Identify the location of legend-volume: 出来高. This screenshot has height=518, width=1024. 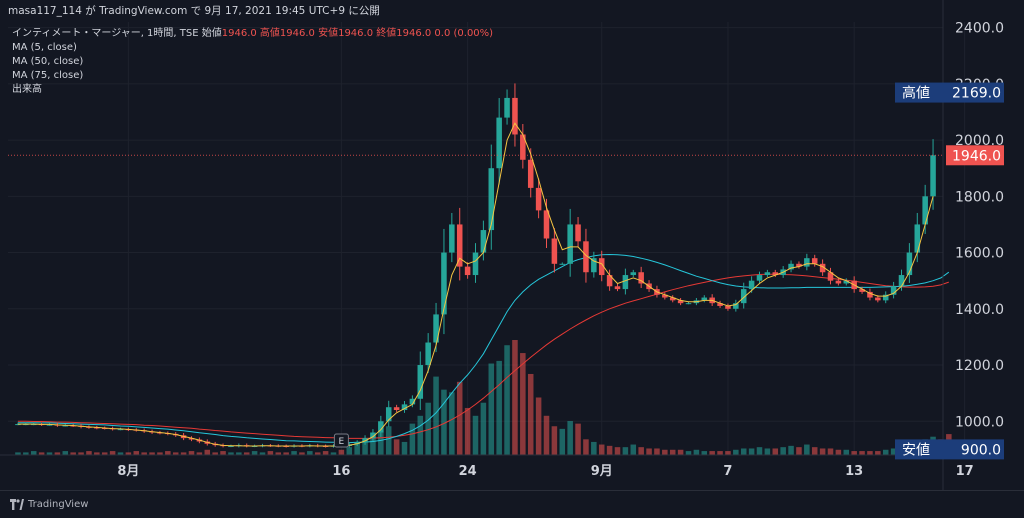
(27, 89).